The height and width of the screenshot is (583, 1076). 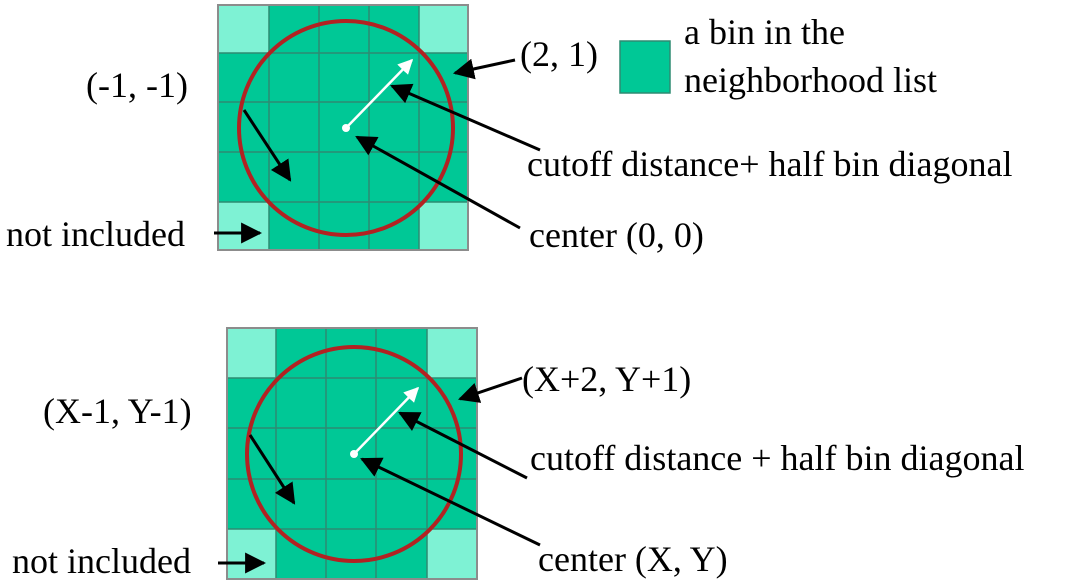 What do you see at coordinates (777, 458) in the screenshot?
I see `bottom-radius-label: cutoff distance + half bin diagonal` at bounding box center [777, 458].